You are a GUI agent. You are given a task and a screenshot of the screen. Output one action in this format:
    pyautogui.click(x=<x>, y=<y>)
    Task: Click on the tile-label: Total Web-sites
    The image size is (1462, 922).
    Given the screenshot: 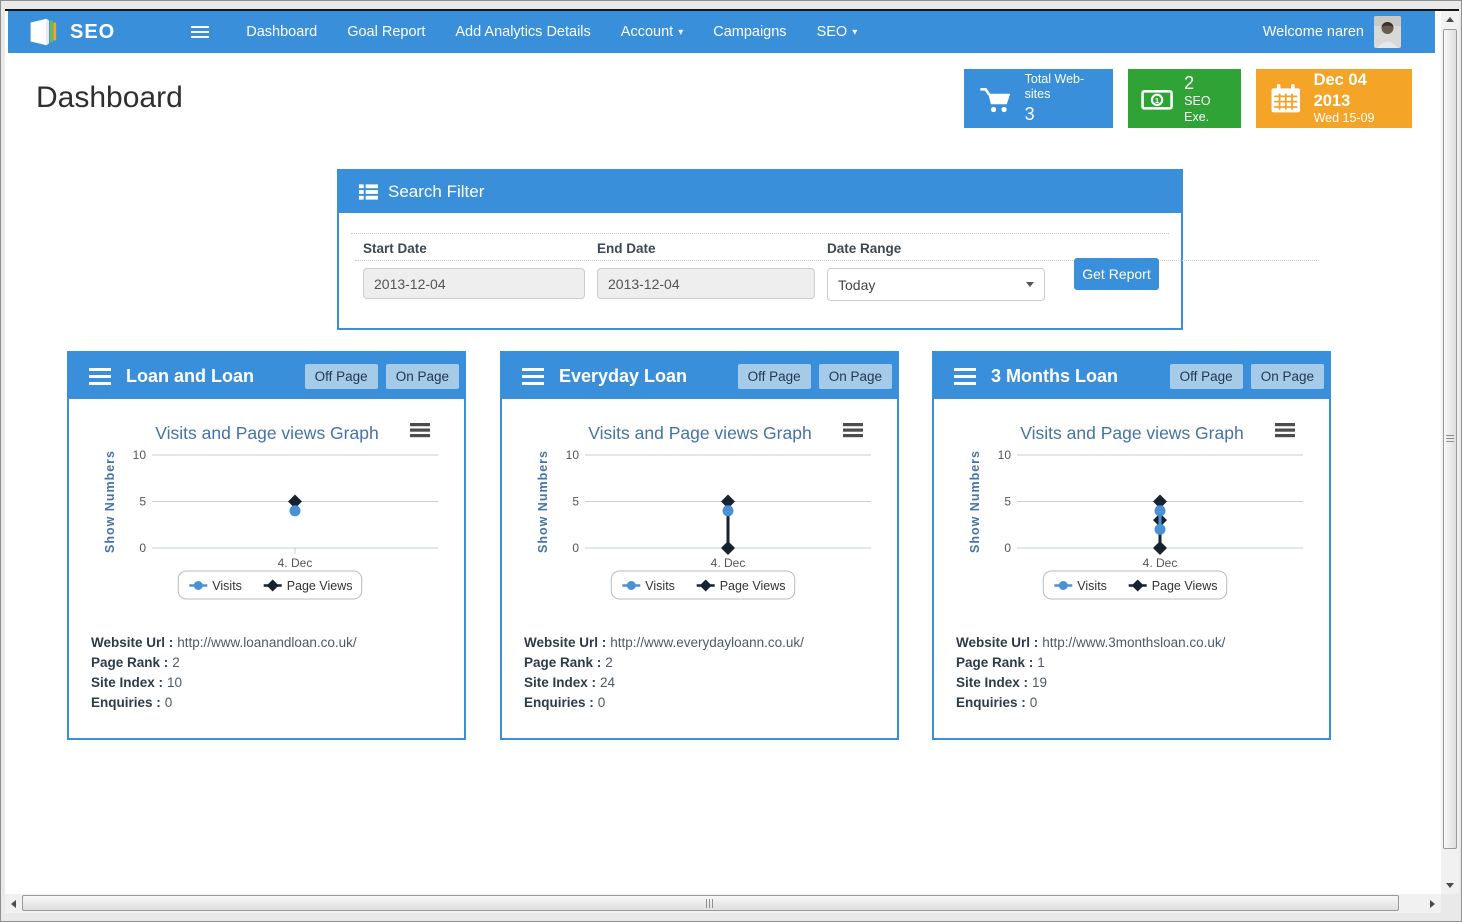 What is the action you would take?
    pyautogui.click(x=1054, y=86)
    